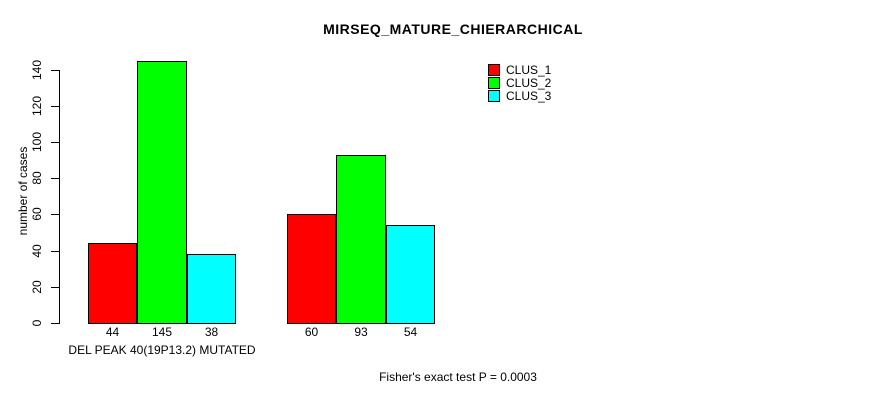 The image size is (890, 400). What do you see at coordinates (37, 323) in the screenshot?
I see `y-axis-tick-label: 0` at bounding box center [37, 323].